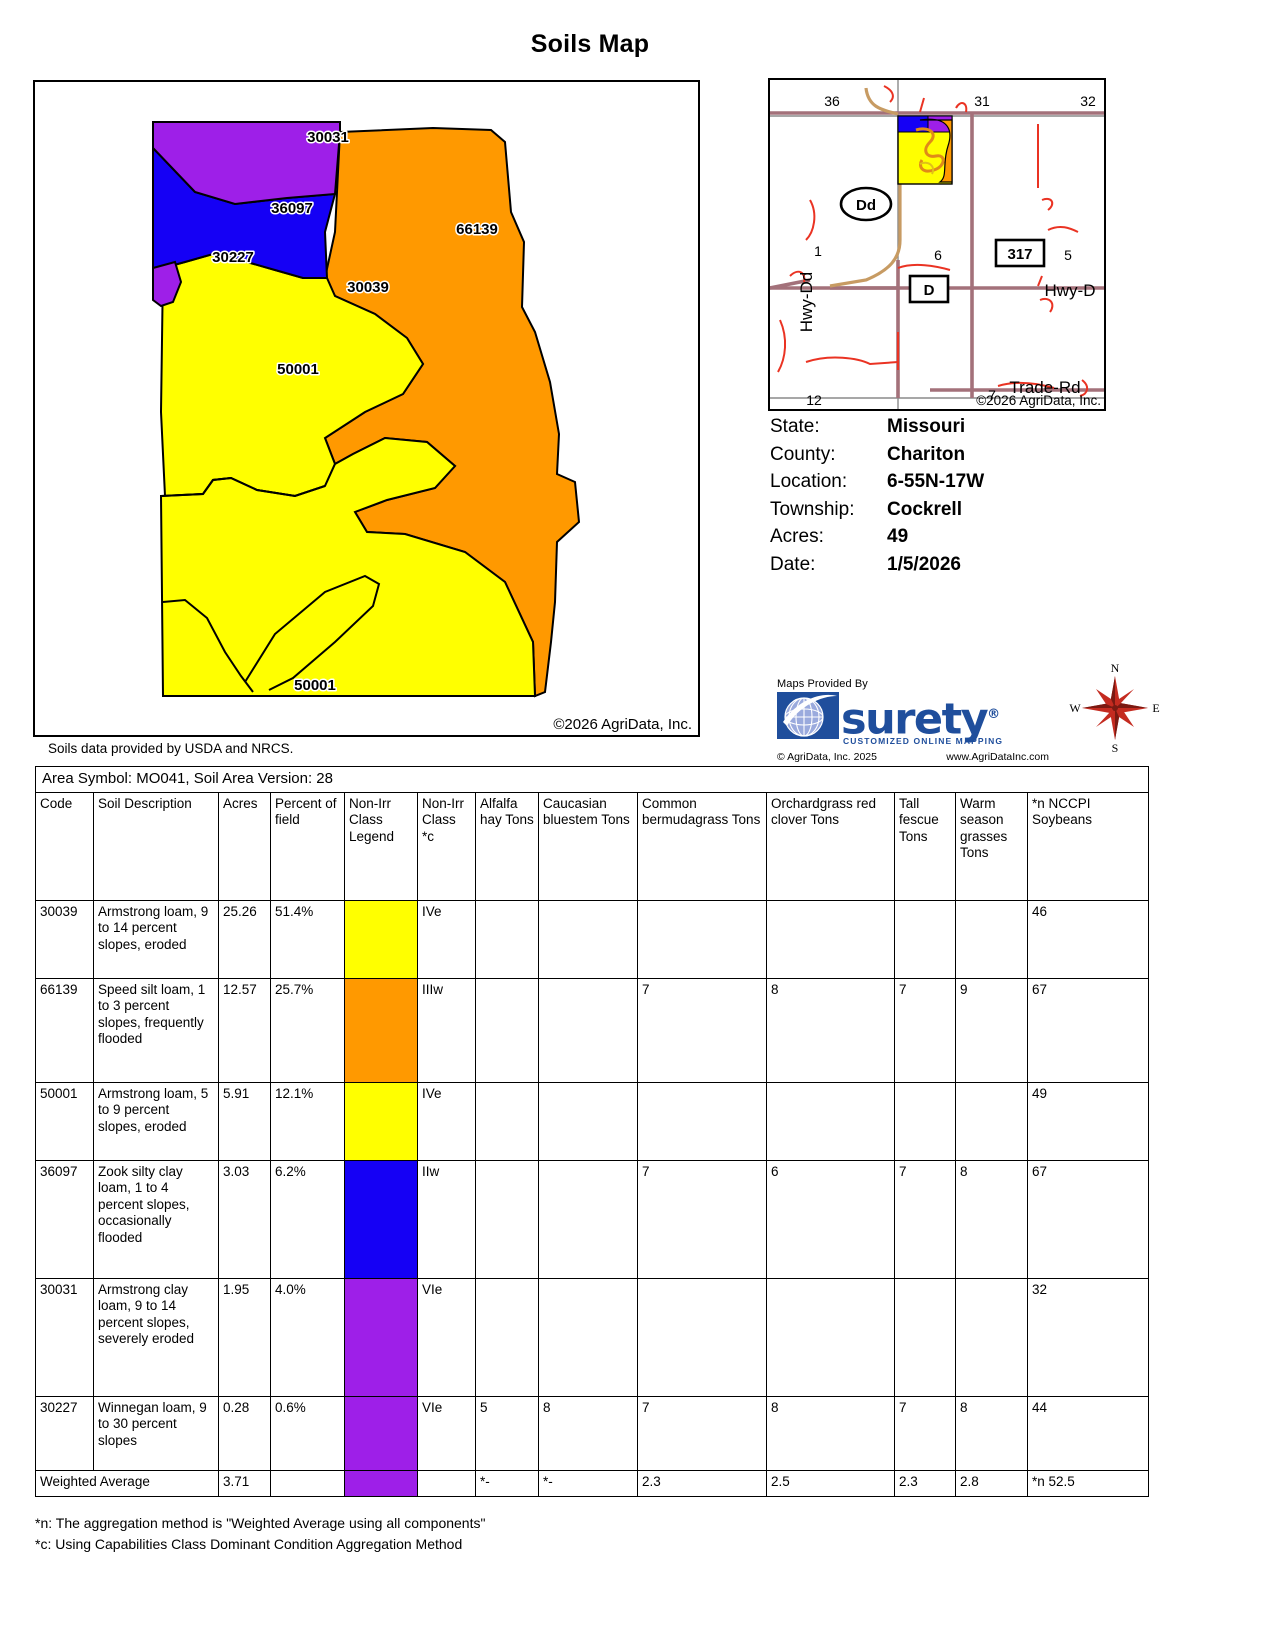  I want to click on weighted-average-orchardgrass: 2.5, so click(830, 1483).